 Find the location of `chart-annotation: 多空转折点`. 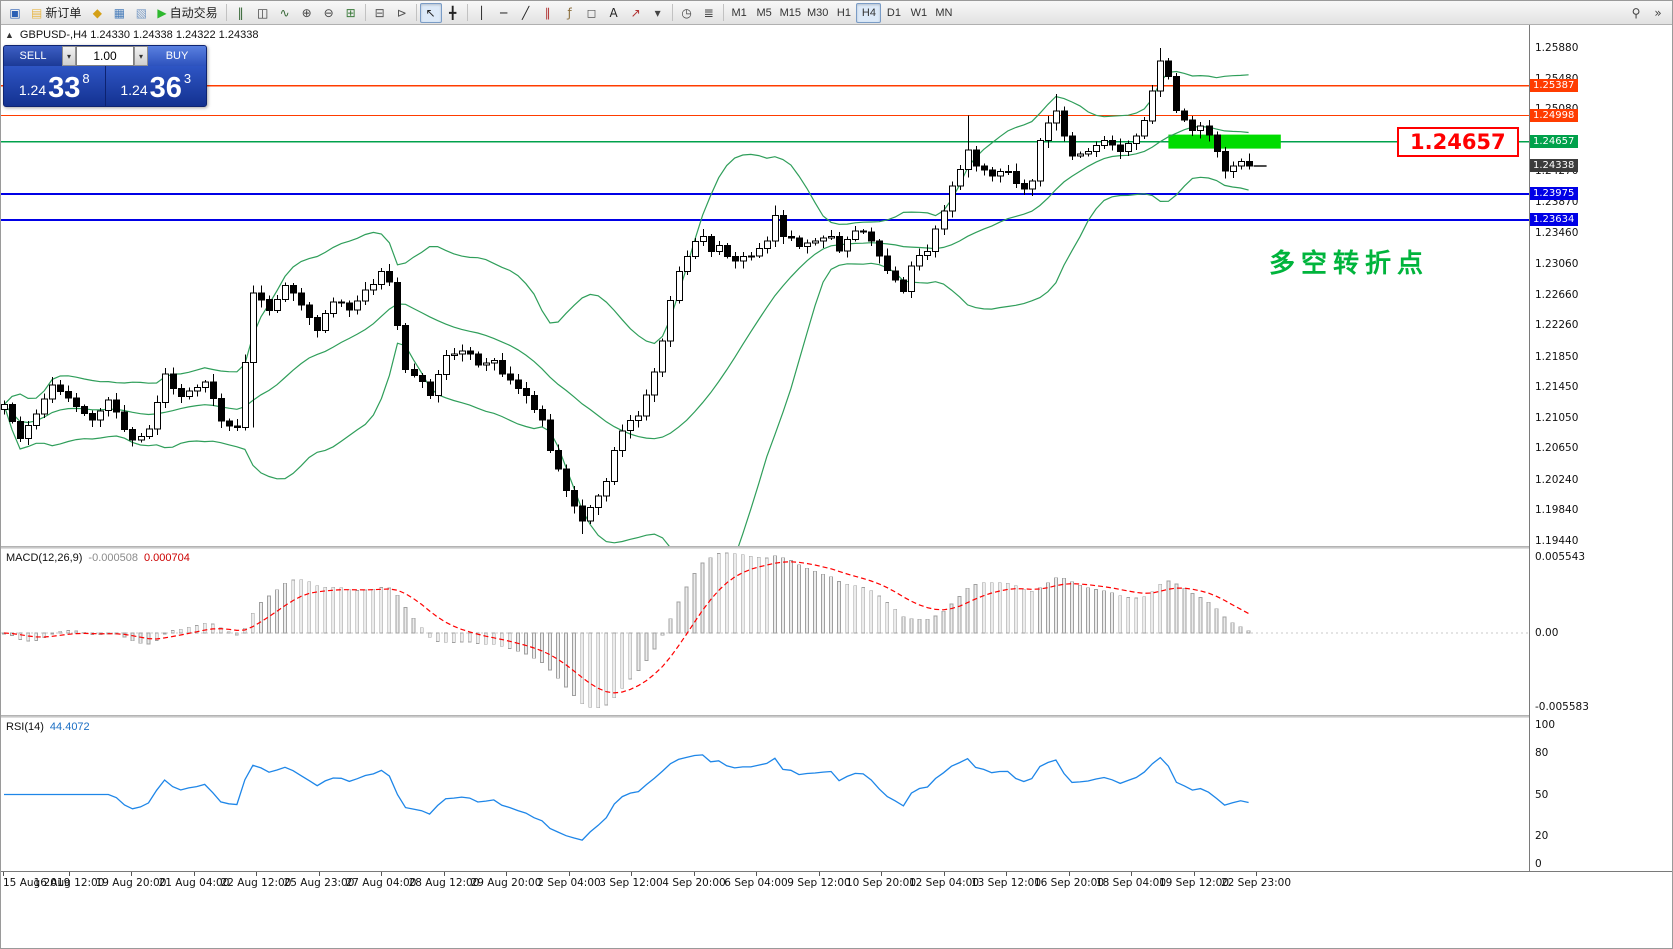

chart-annotation: 多空转折点 is located at coordinates (1349, 263).